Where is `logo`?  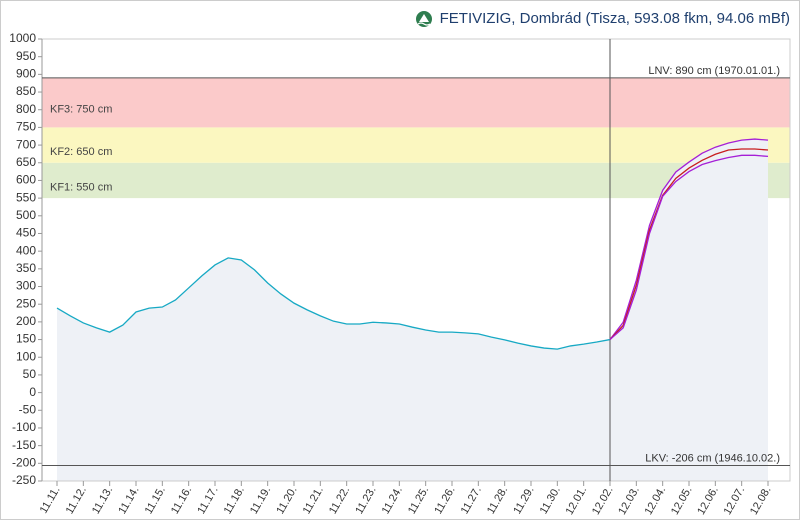 logo is located at coordinates (424, 19).